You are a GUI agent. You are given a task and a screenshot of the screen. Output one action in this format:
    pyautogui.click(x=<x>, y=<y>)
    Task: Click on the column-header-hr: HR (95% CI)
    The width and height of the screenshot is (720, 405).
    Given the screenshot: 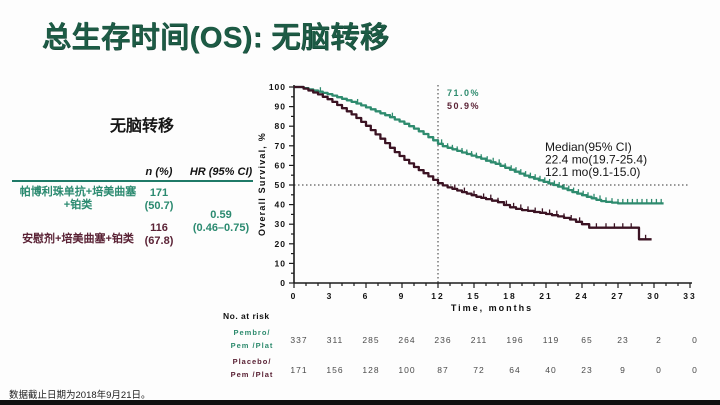 What is the action you would take?
    pyautogui.click(x=221, y=172)
    